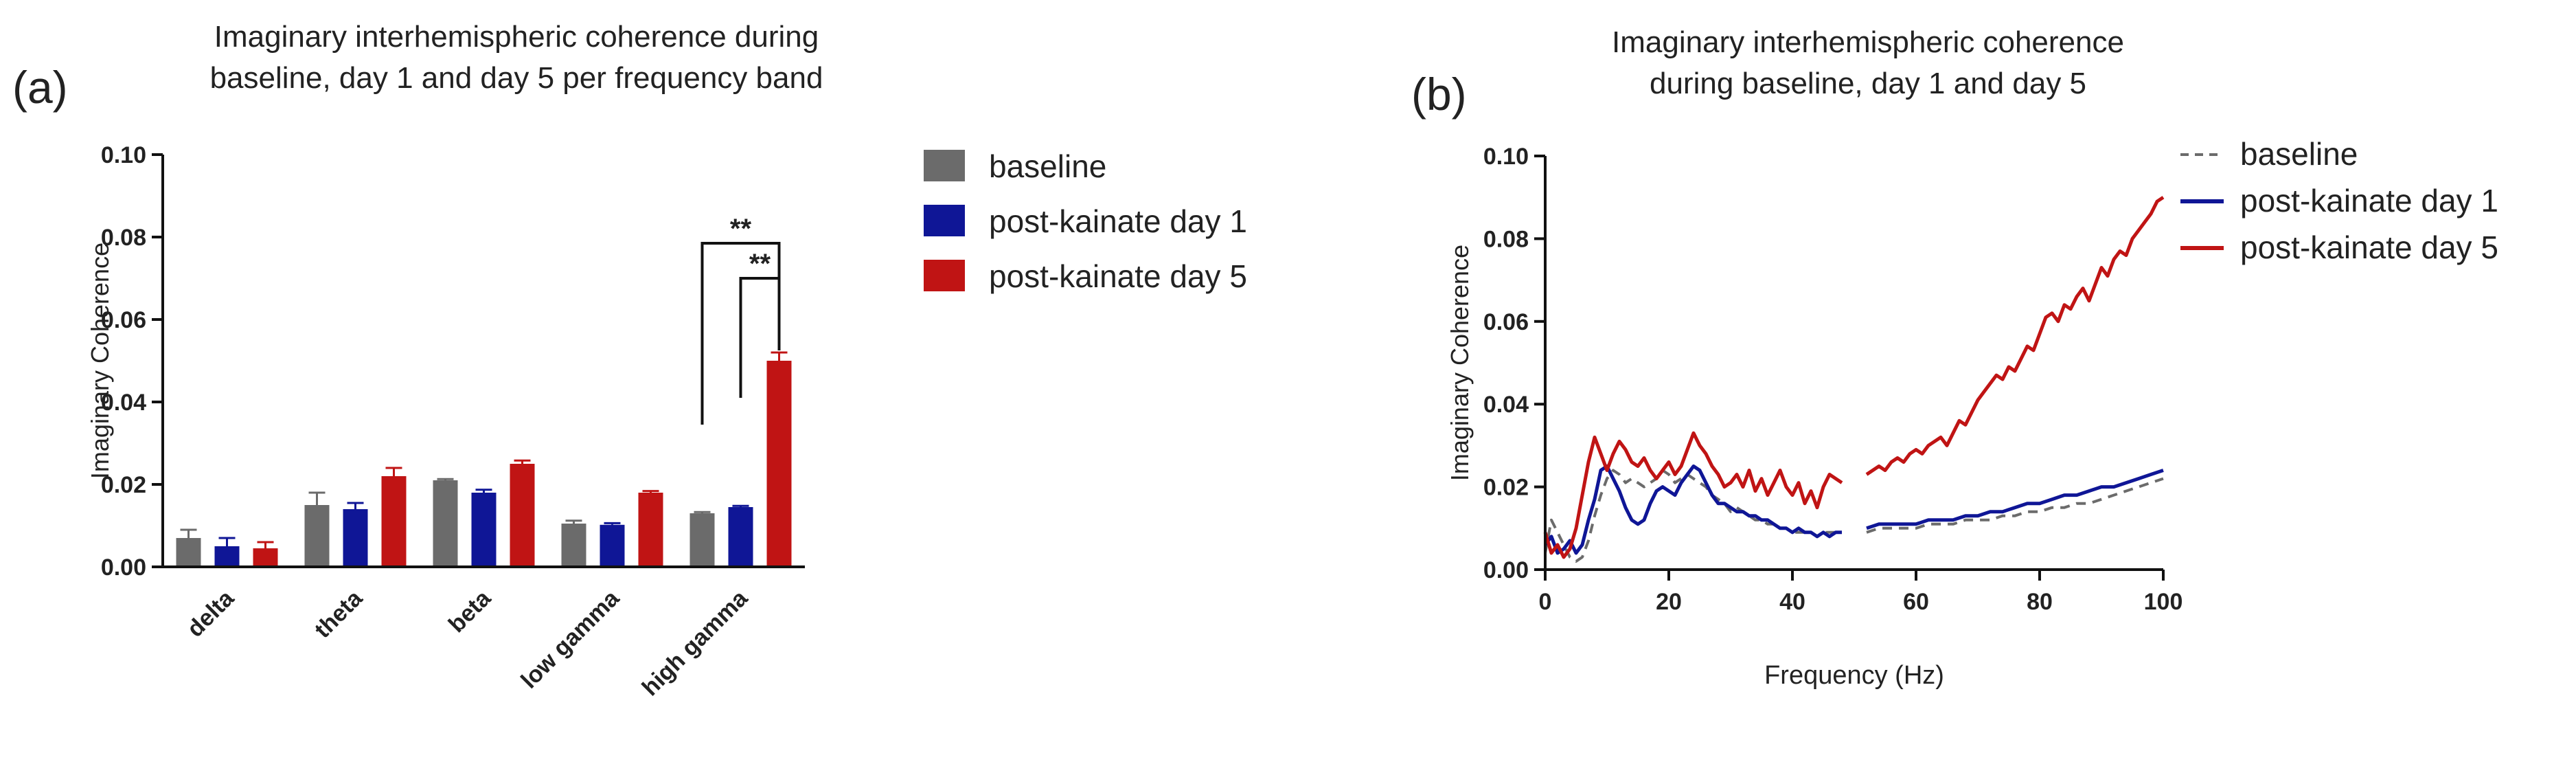  What do you see at coordinates (123, 485) in the screenshot?
I see `panel-a-y-tick-label: 0.02` at bounding box center [123, 485].